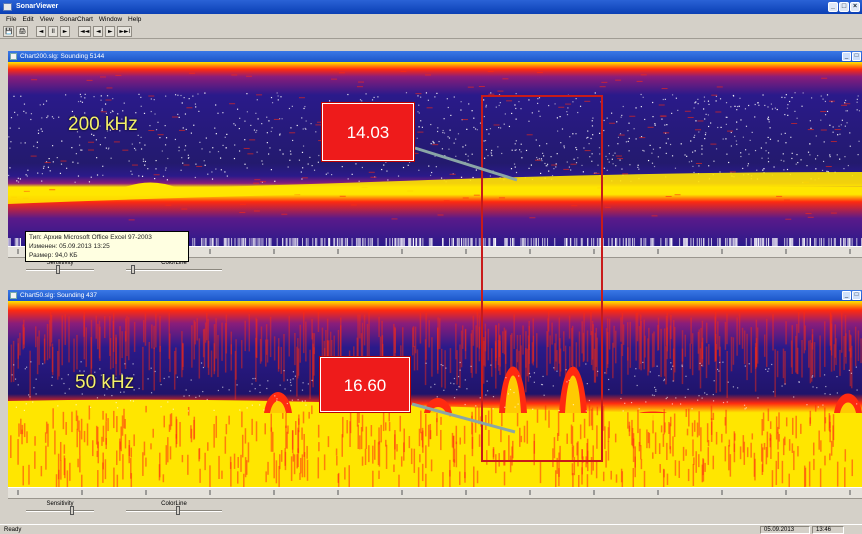 The image size is (862, 534). I want to click on chart-title-200khz: Chart200.slg: Sounding 5144, so click(62, 56).